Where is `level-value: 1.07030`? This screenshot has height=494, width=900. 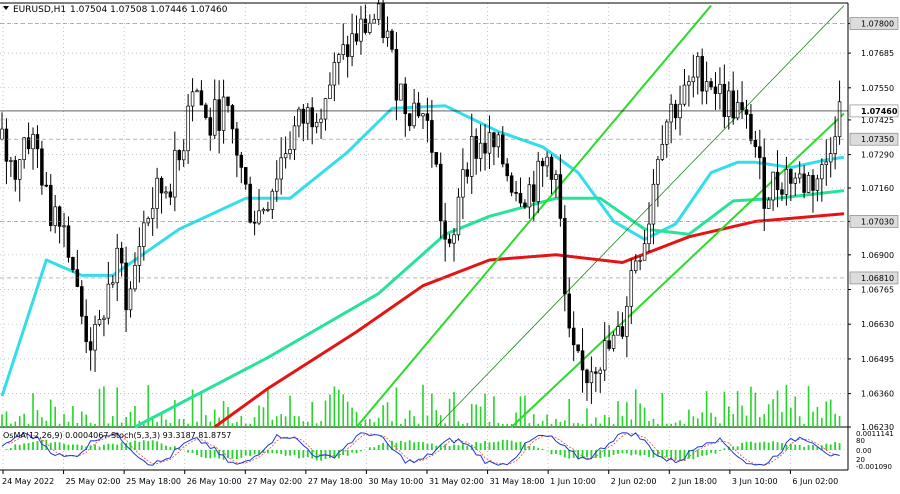 level-value: 1.07030 is located at coordinates (877, 221).